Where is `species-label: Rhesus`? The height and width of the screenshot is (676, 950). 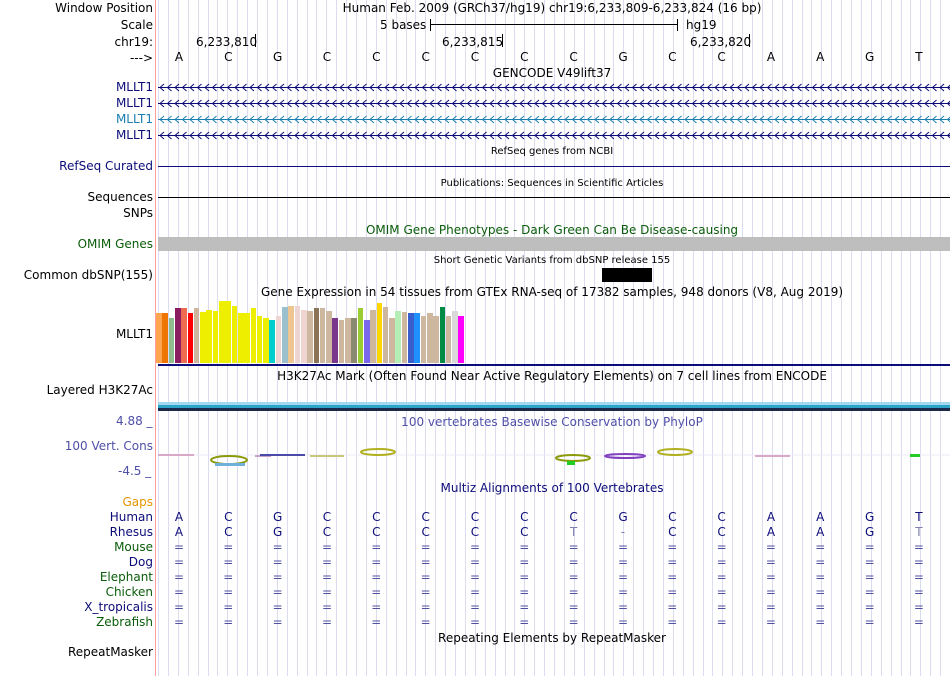 species-label: Rhesus is located at coordinates (131, 532).